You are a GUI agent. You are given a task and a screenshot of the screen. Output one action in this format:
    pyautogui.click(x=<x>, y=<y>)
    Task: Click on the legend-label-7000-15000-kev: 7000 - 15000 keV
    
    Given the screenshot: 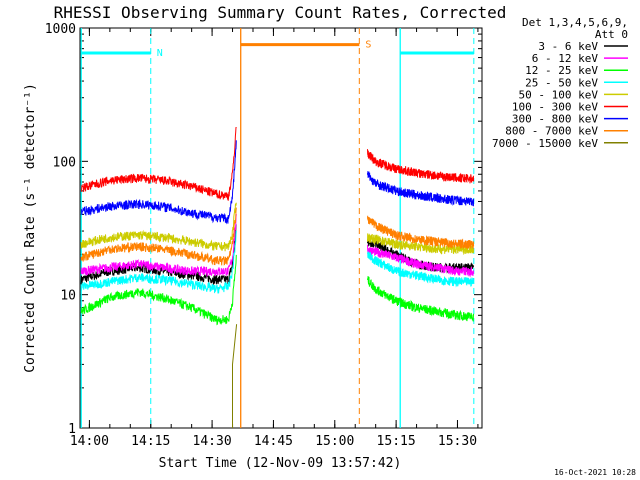 What is the action you would take?
    pyautogui.click(x=545, y=143)
    